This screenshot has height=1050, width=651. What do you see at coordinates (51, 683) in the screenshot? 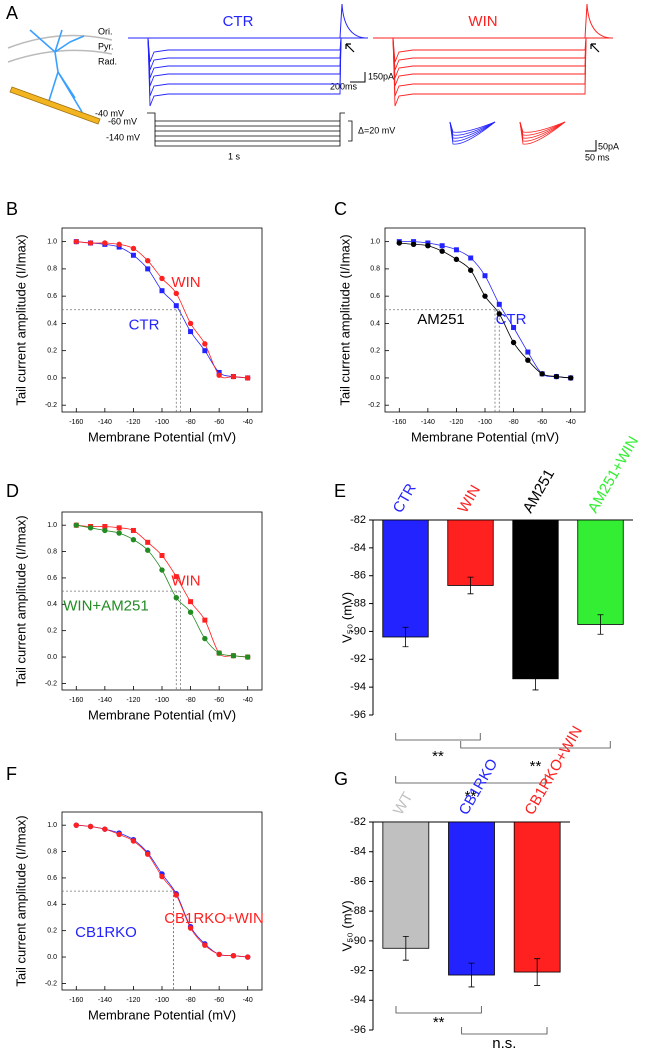
I see `y-tick-label: -0.2` at bounding box center [51, 683].